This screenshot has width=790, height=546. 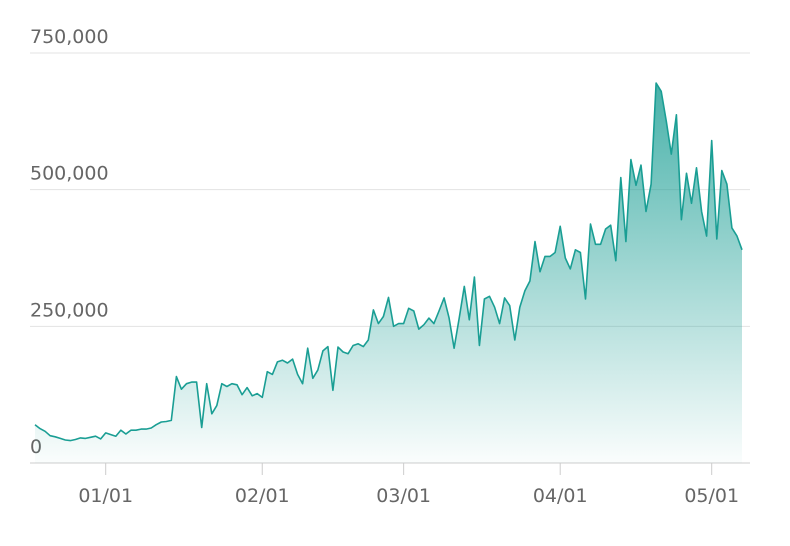 I want to click on y-tick-label: 750,000, so click(x=69, y=37).